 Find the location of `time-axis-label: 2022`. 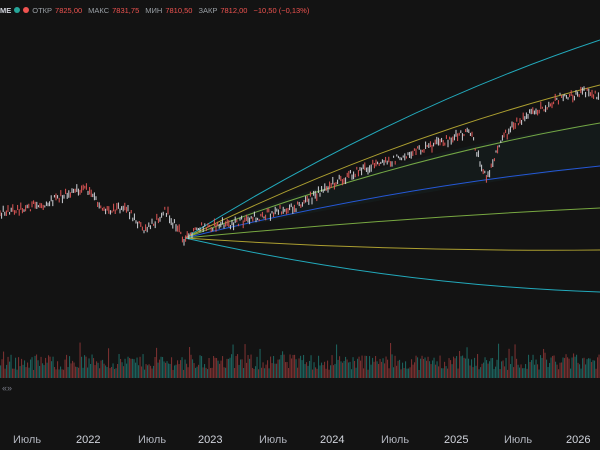

time-axis-label: 2022 is located at coordinates (88, 440).